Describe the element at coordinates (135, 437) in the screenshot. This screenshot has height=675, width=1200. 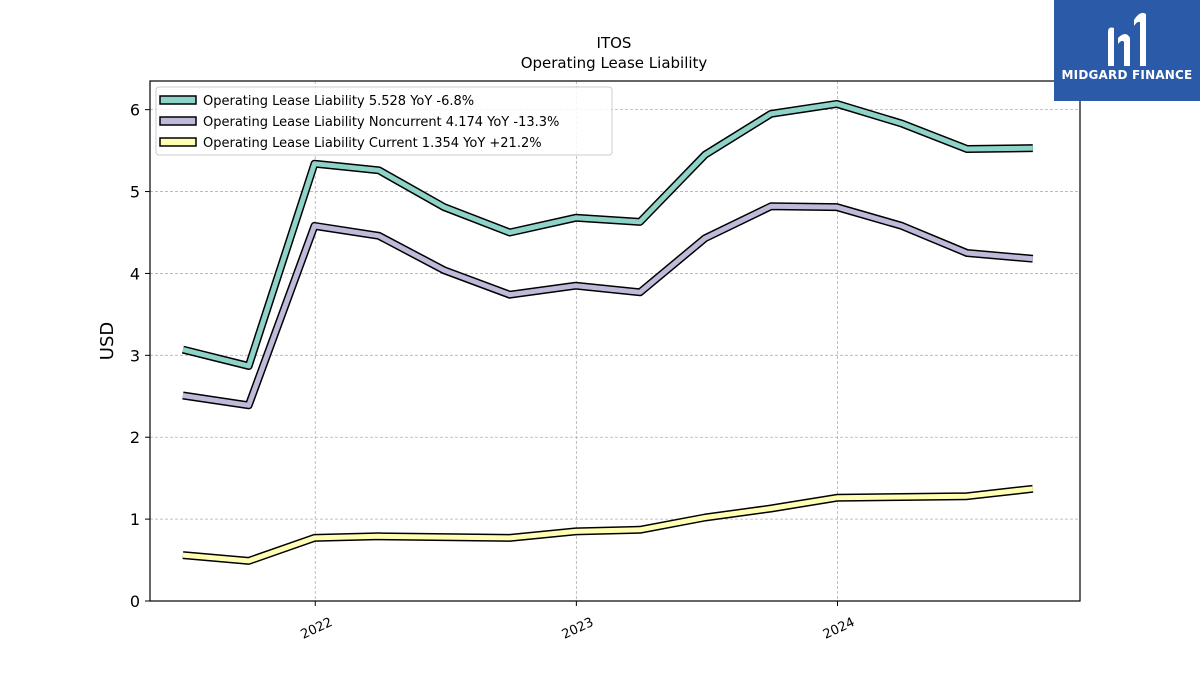
I see `y-tick-label: 2` at that location.